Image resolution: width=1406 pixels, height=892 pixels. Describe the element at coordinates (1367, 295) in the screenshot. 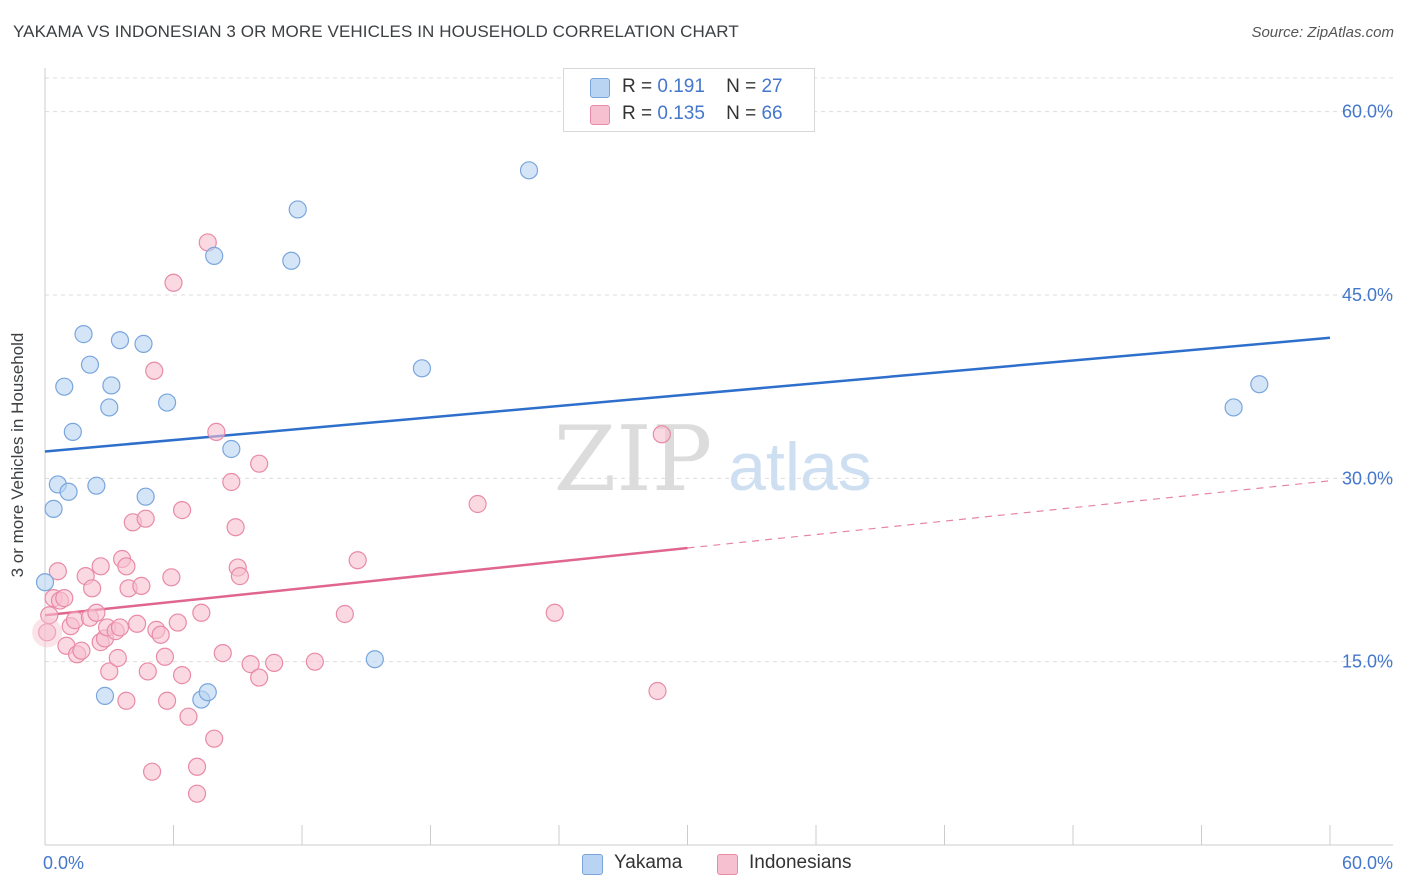

I see `y-tick-label: 45.0%` at that location.